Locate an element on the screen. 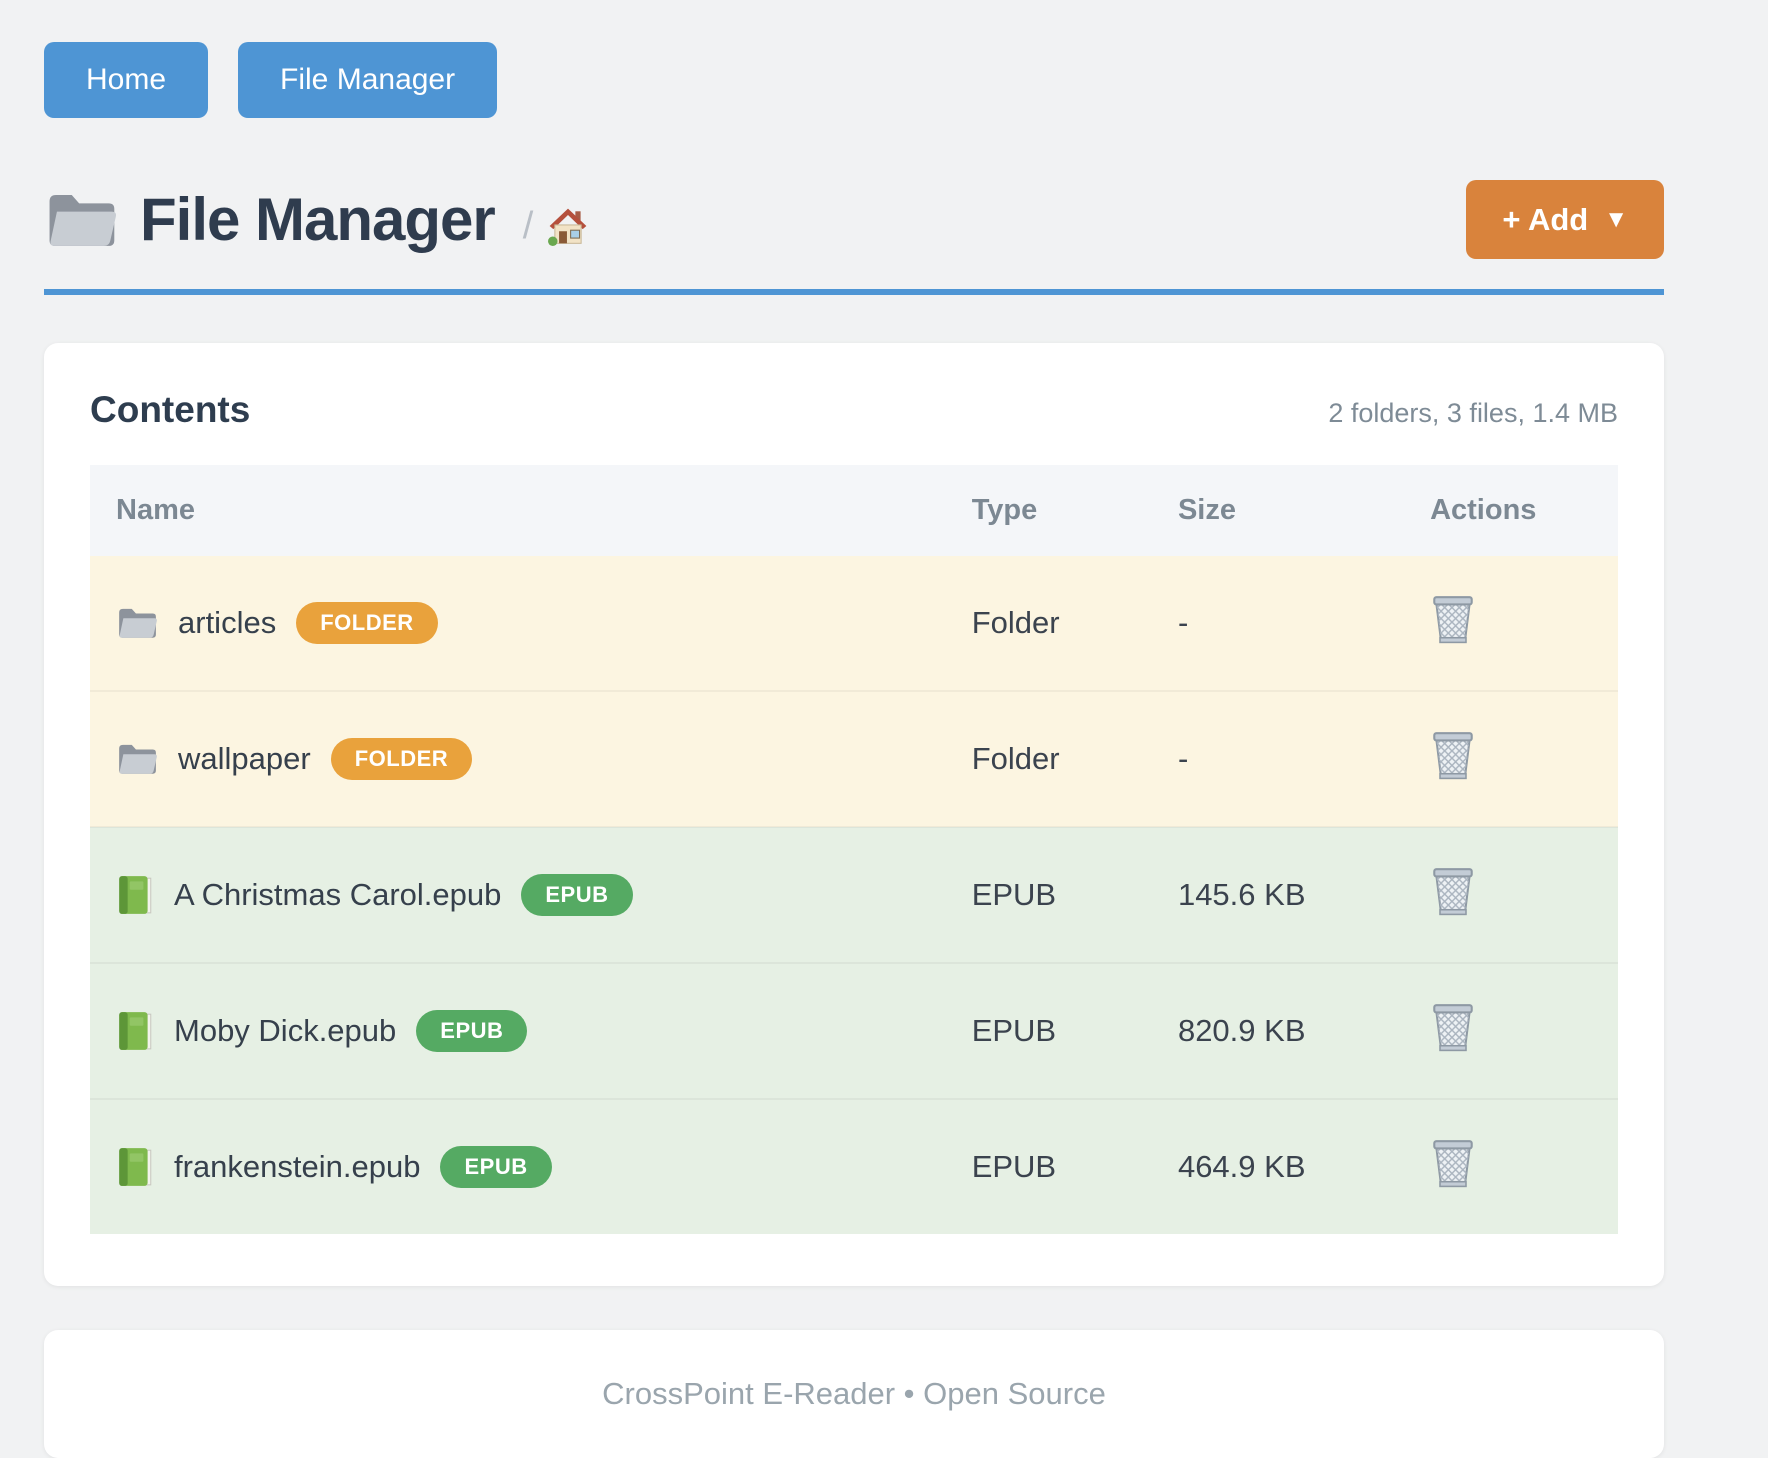 The height and width of the screenshot is (1458, 1768). footer-text: CrossPoint E-Reader • Open Source is located at coordinates (854, 1393).